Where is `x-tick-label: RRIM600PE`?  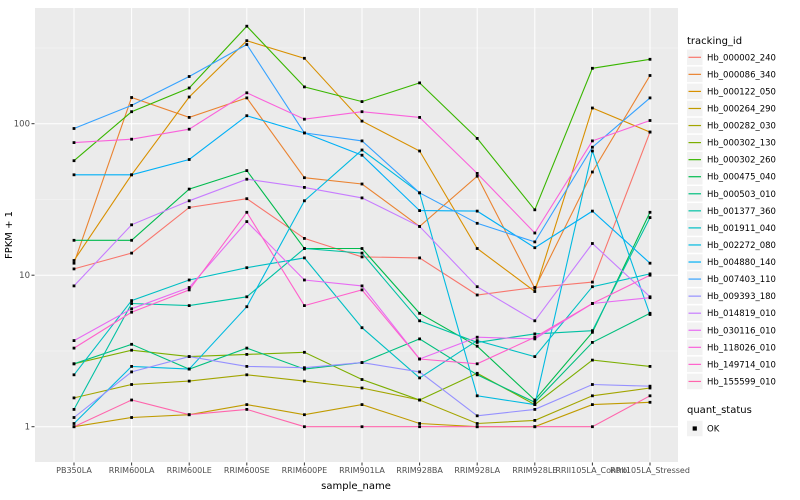
x-tick-label: RRIM600PE is located at coordinates (305, 470).